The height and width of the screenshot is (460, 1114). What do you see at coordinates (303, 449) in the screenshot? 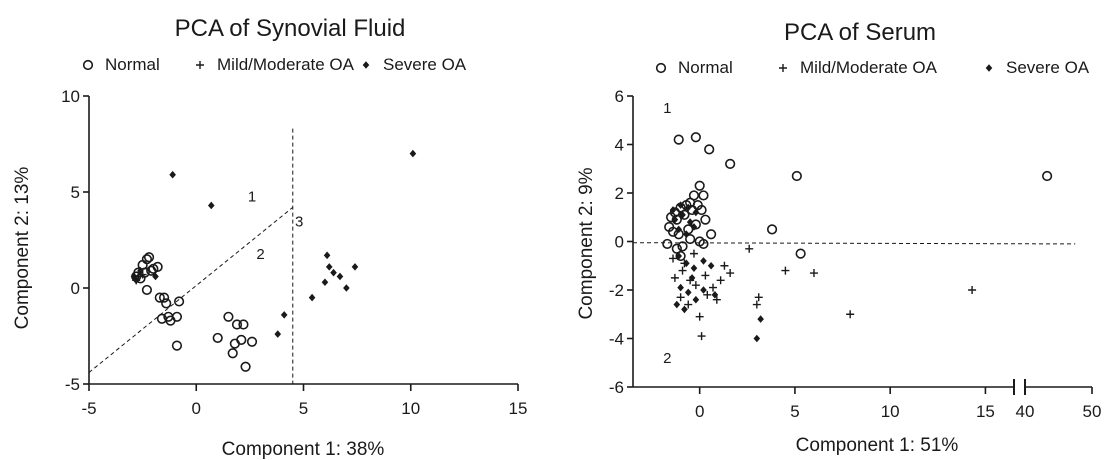
I see `x-axis-label: Component 1: 38%` at bounding box center [303, 449].